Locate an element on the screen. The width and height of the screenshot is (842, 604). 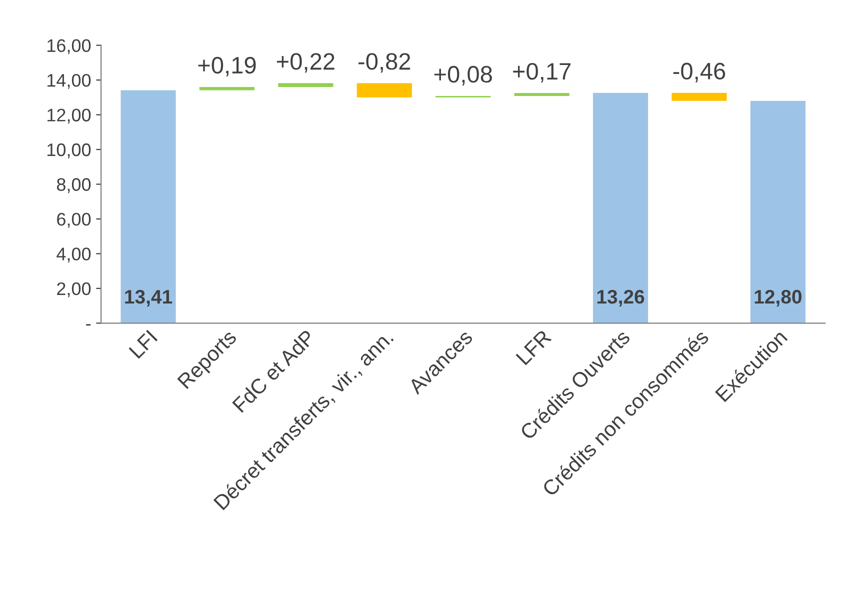
x-tick-label: LFR is located at coordinates (534, 347).